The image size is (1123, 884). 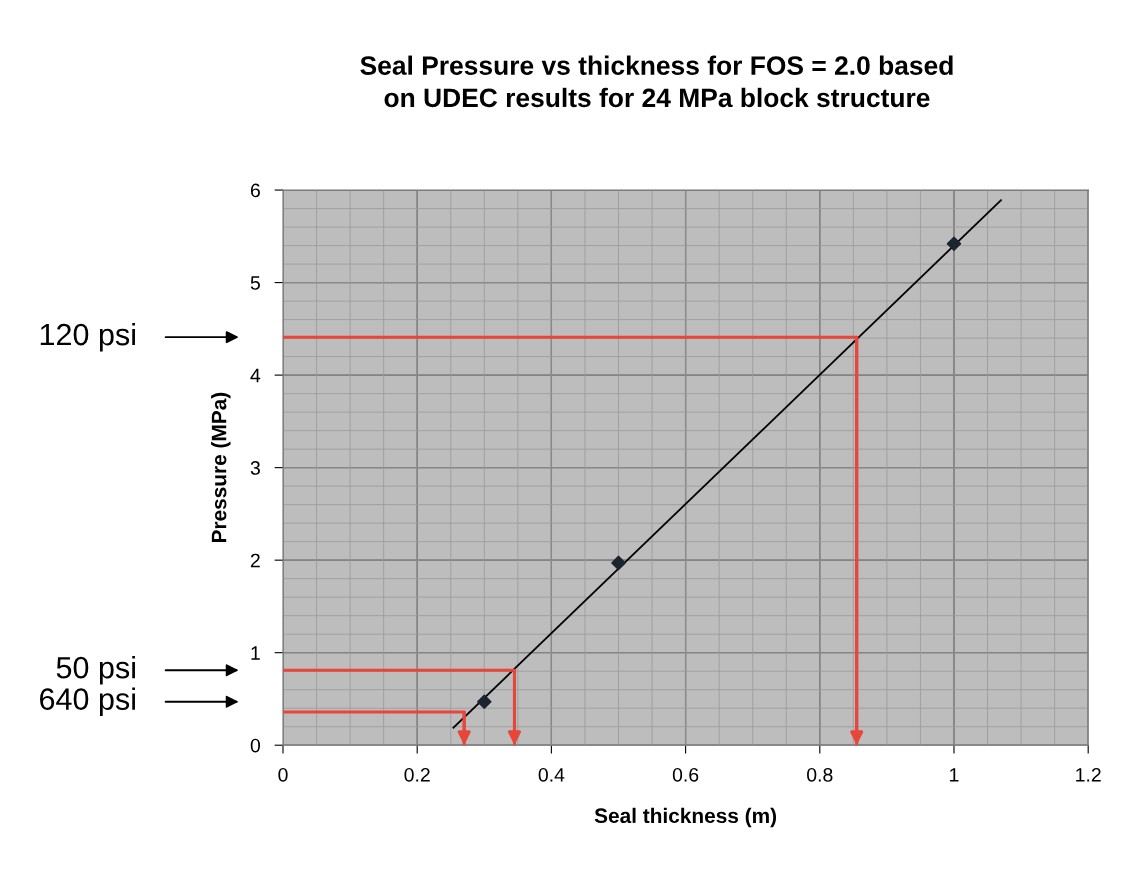 What do you see at coordinates (551, 774) in the screenshot?
I see `x-tick-label: 0.4` at bounding box center [551, 774].